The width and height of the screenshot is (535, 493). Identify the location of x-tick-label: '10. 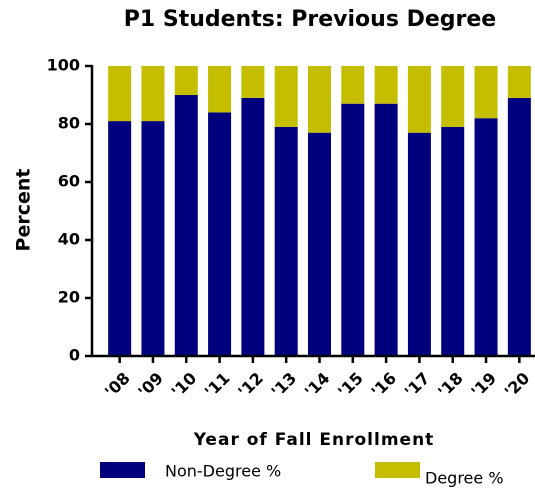
(184, 385).